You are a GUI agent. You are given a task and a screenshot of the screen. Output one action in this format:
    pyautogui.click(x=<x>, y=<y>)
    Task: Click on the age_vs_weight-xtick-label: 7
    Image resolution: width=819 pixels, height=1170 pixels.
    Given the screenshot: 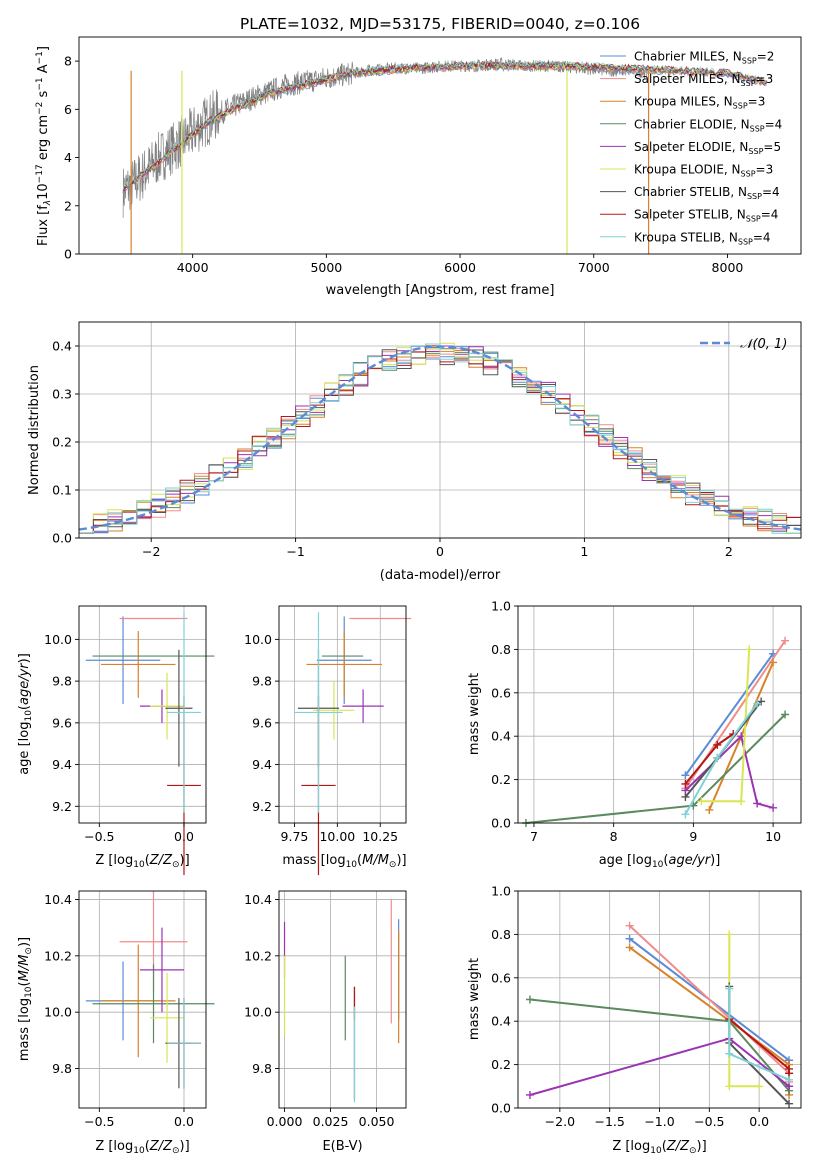 What is the action you would take?
    pyautogui.click(x=534, y=836)
    